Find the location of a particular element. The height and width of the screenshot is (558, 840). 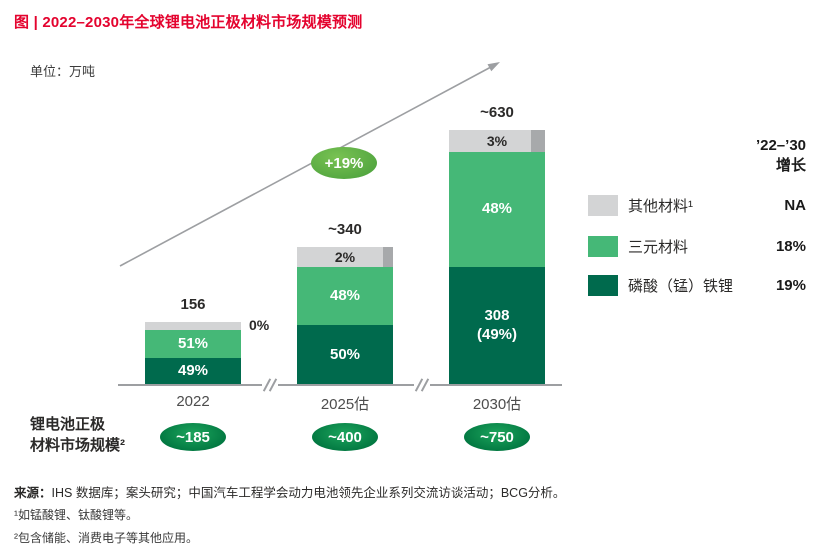

market-size-oval-2022: ~185 is located at coordinates (193, 437).